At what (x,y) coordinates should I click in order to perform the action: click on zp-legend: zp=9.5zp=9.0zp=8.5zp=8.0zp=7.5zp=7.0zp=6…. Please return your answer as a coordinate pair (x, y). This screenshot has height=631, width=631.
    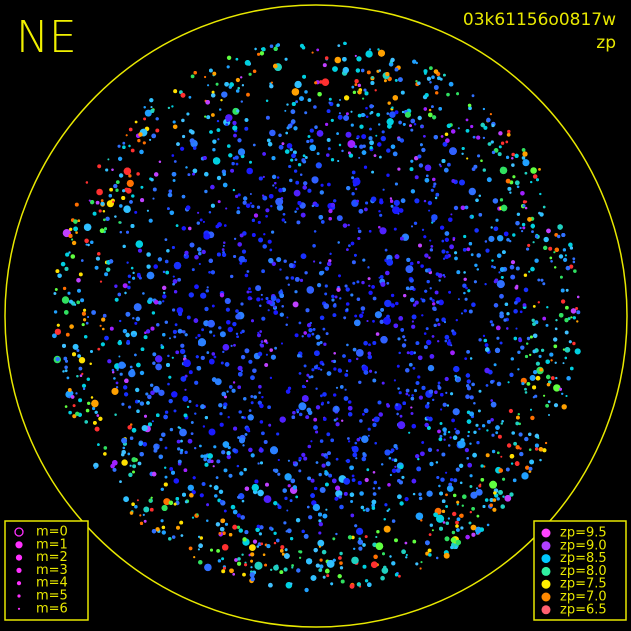
    Looking at the image, I should click on (574, 571).